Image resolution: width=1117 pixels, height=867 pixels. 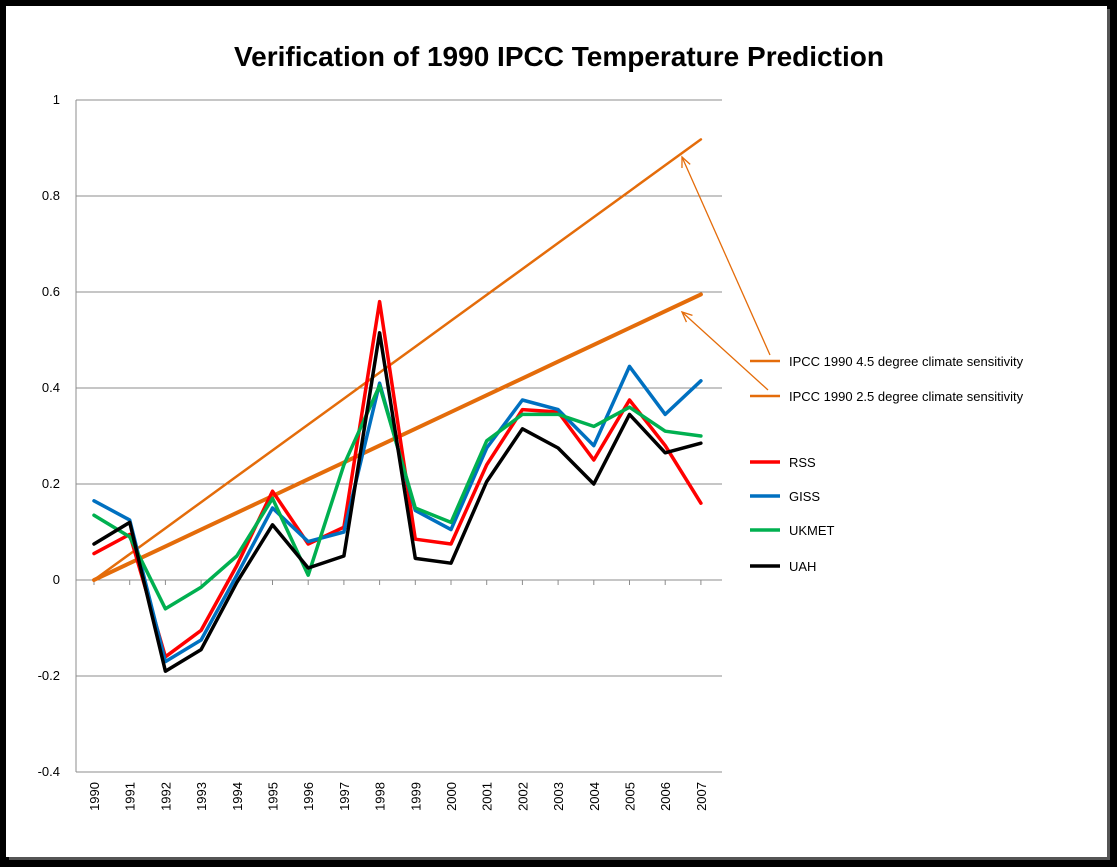 What do you see at coordinates (380, 796) in the screenshot?
I see `x-tick-label: 1998` at bounding box center [380, 796].